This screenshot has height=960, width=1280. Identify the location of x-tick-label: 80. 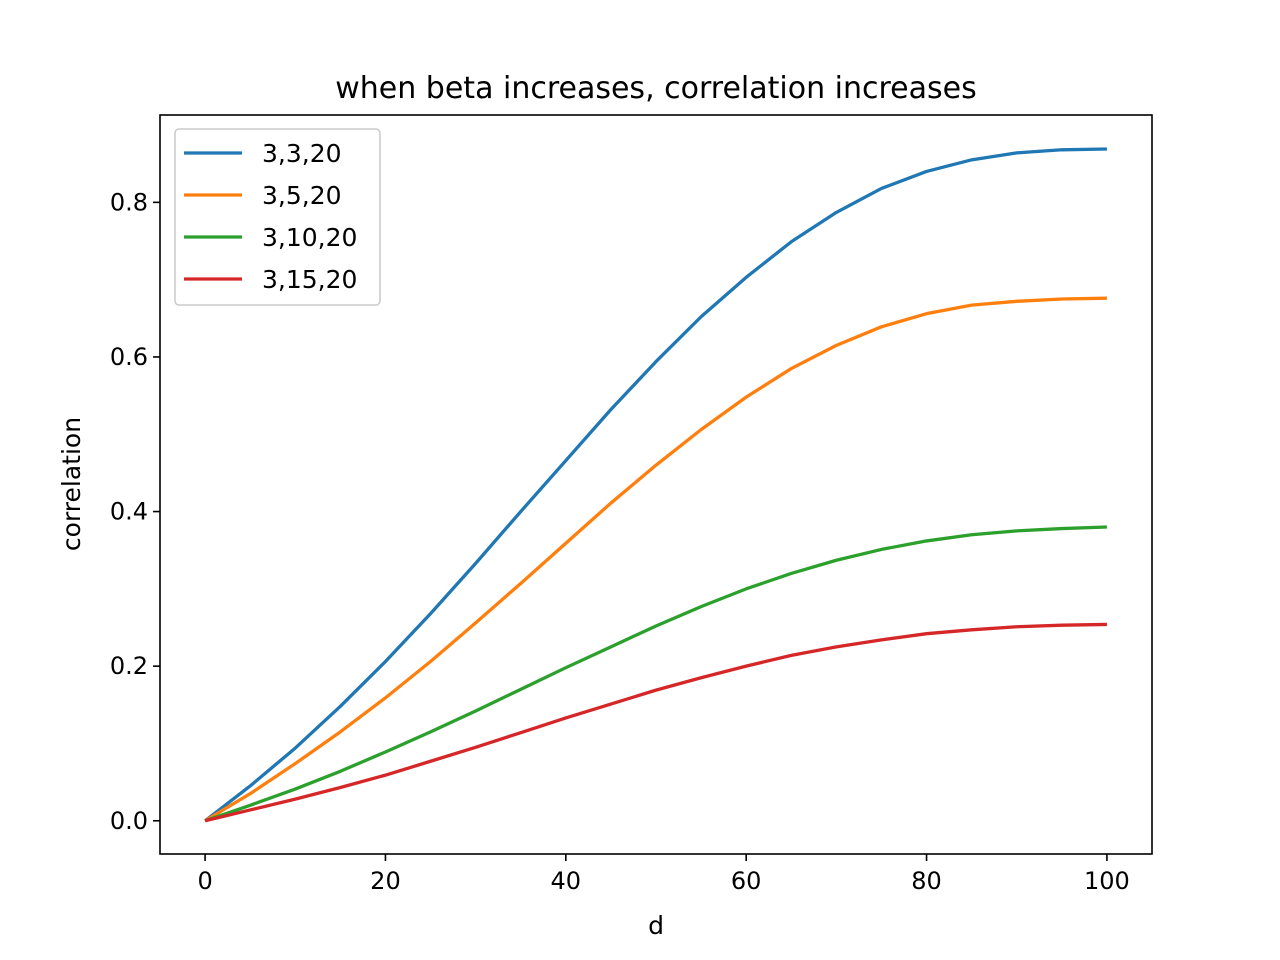
(926, 881).